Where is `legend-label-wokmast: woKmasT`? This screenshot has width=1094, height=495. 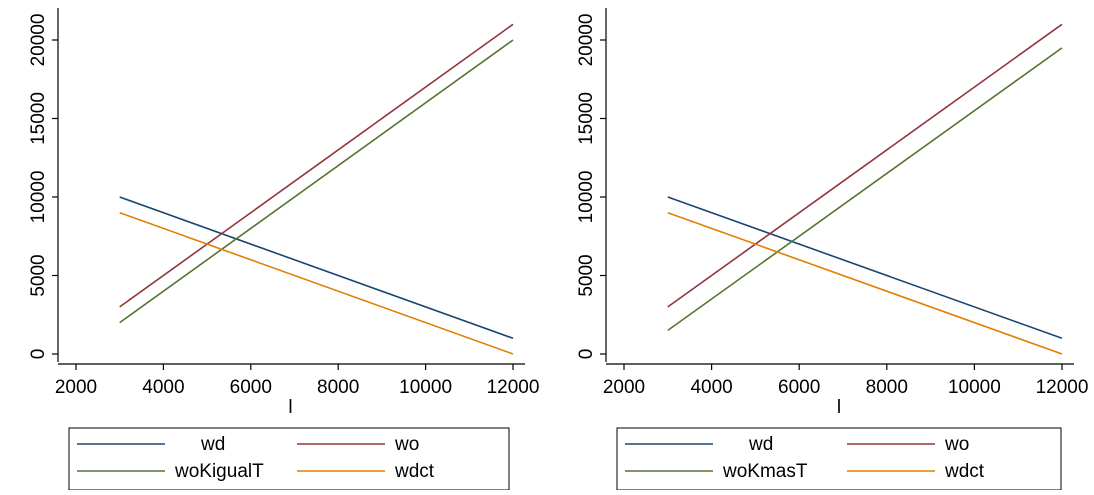
legend-label-wokmast: woKmasT is located at coordinates (765, 471).